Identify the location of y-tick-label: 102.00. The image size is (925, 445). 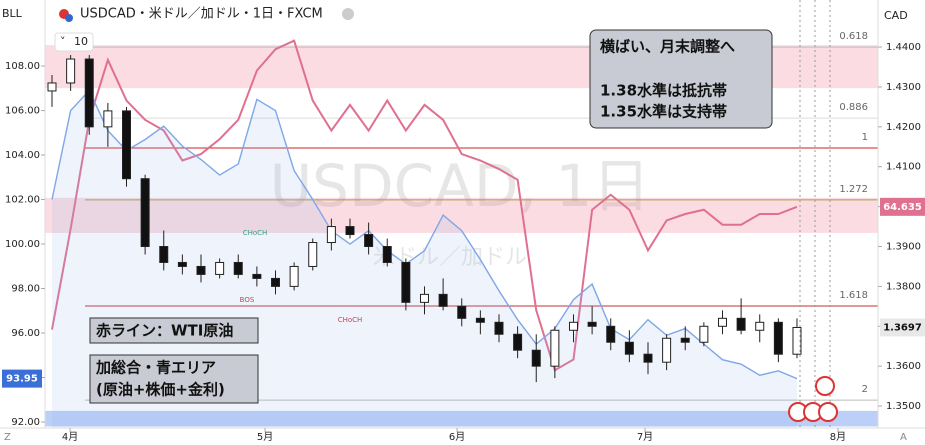
(22, 200).